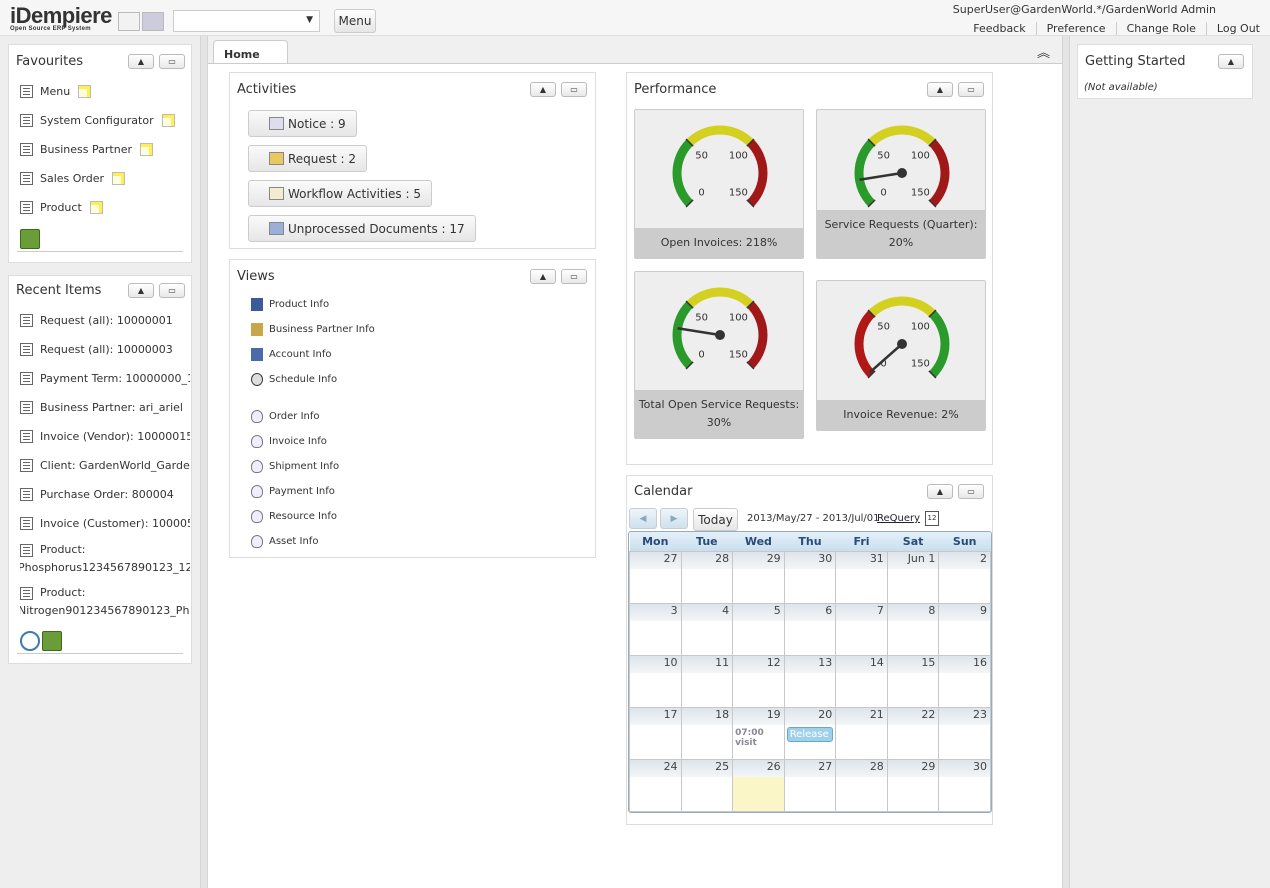 This screenshot has width=1270, height=888. Describe the element at coordinates (97, 120) in the screenshot. I see `favourite-item: System Configurator` at that location.